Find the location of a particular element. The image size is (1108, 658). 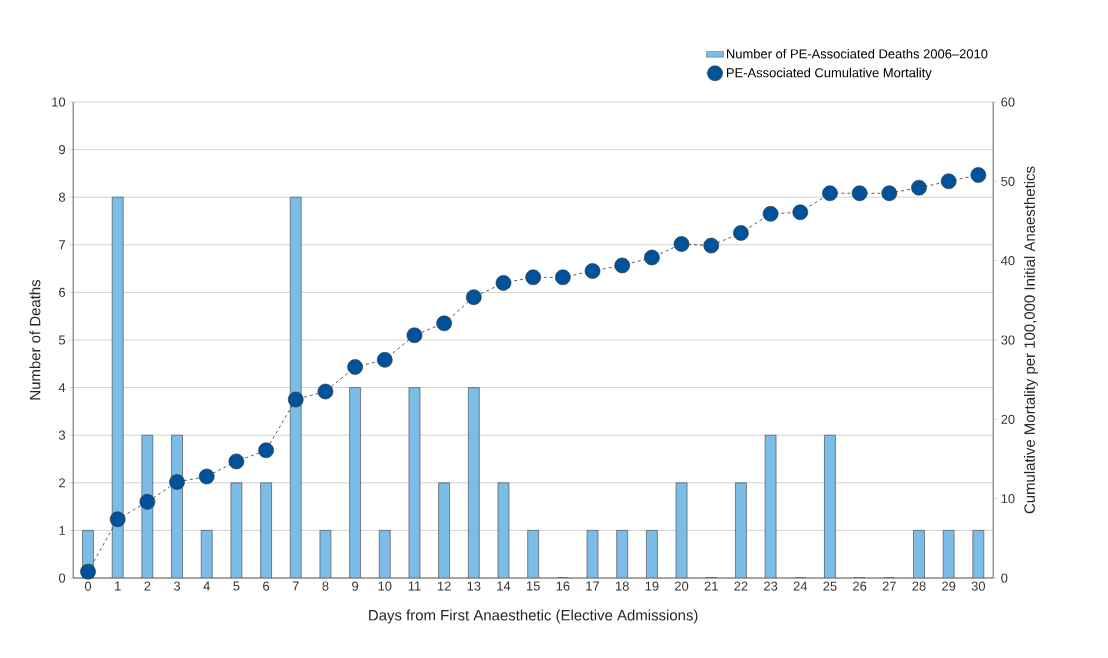

y-tick-label: 1 is located at coordinates (62, 530).